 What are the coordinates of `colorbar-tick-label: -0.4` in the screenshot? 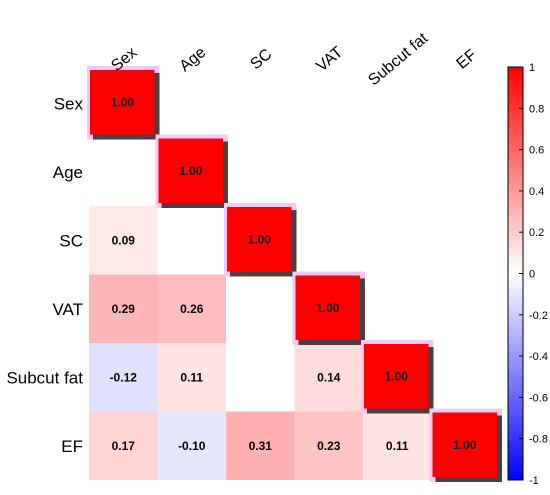 It's located at (538, 357).